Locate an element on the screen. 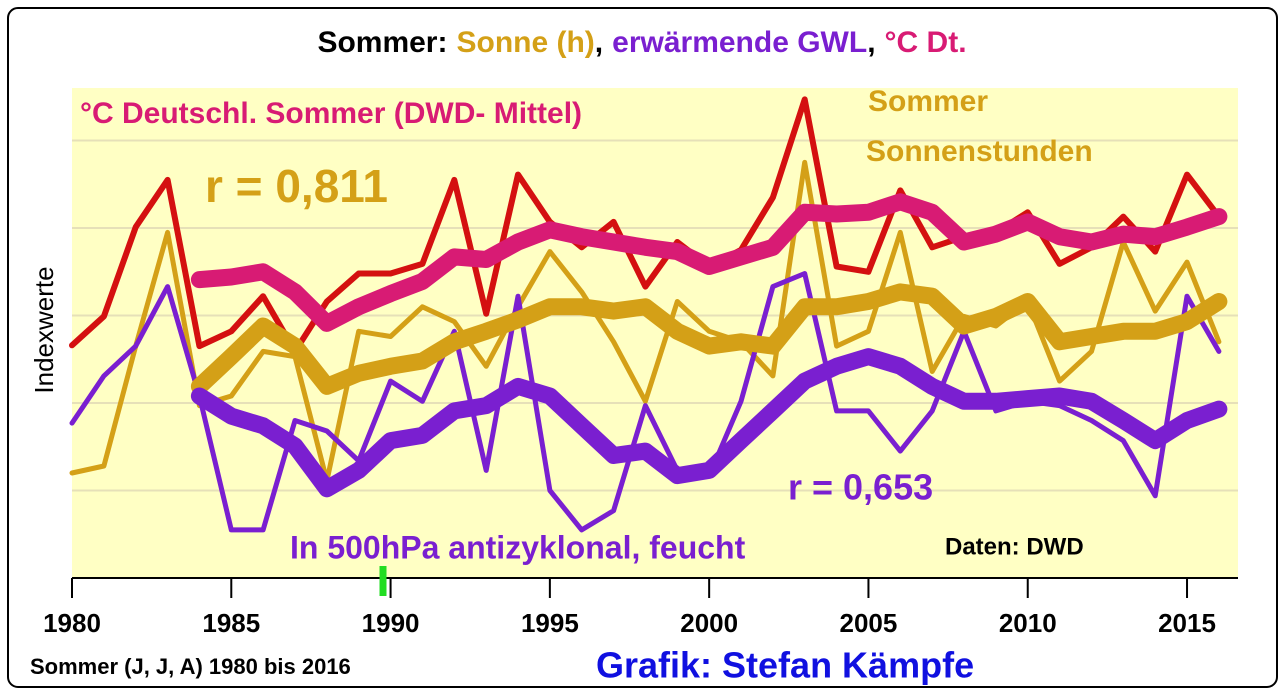 The image size is (1285, 695). annotation: Daten: DWD is located at coordinates (1014, 546).